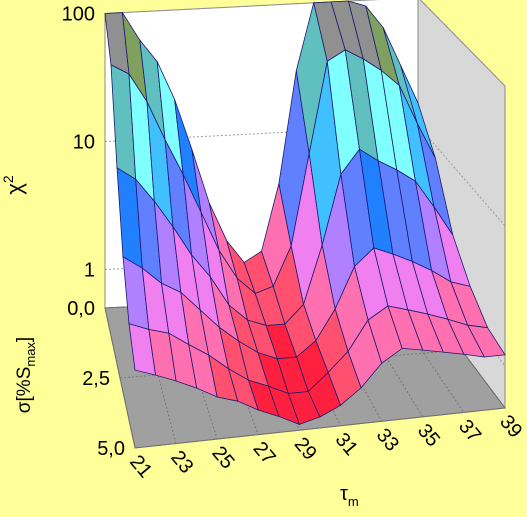  I want to click on z-axis-label: χ2, so click(13, 185).